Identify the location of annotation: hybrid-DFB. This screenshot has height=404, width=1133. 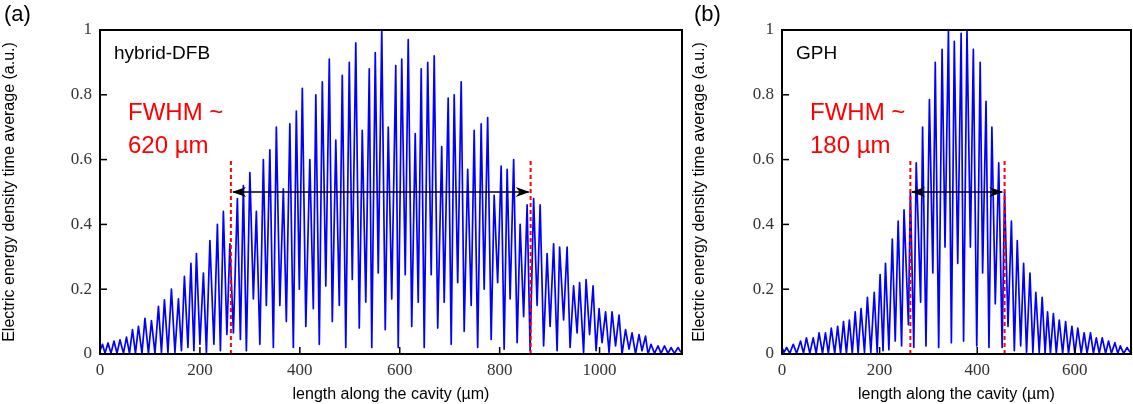
(162, 52).